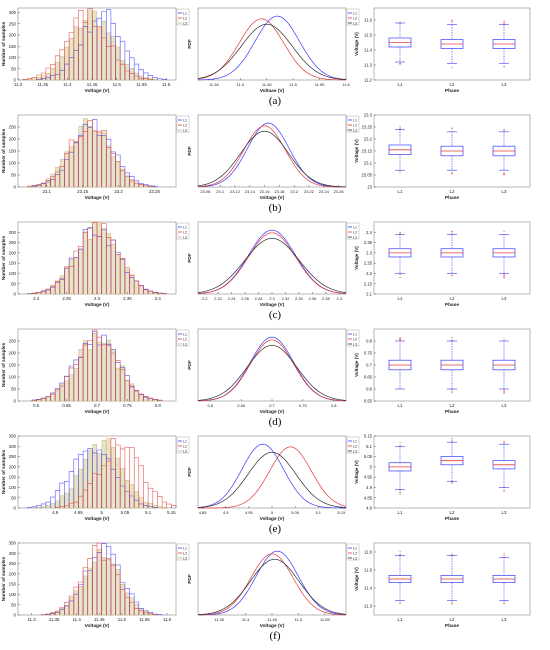  I want to click on y-tick-label: 2.35, so click(368, 242).